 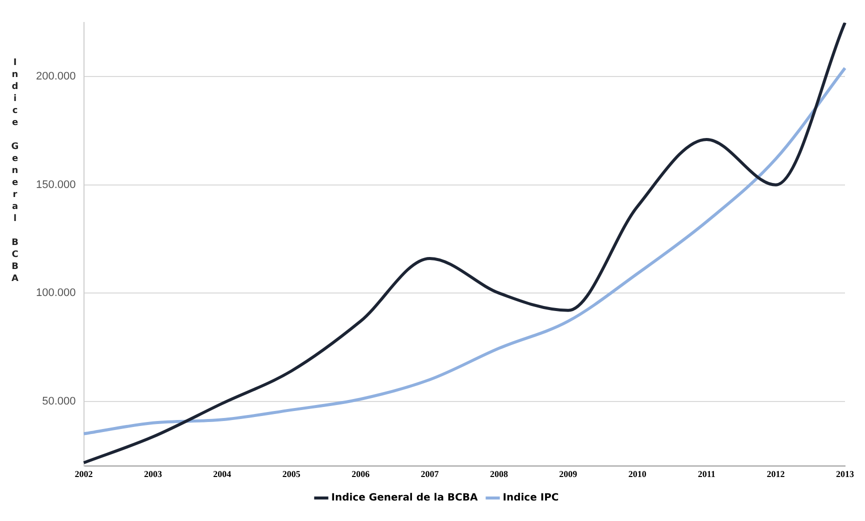 I want to click on x-tick-label: 2004, so click(x=222, y=473).